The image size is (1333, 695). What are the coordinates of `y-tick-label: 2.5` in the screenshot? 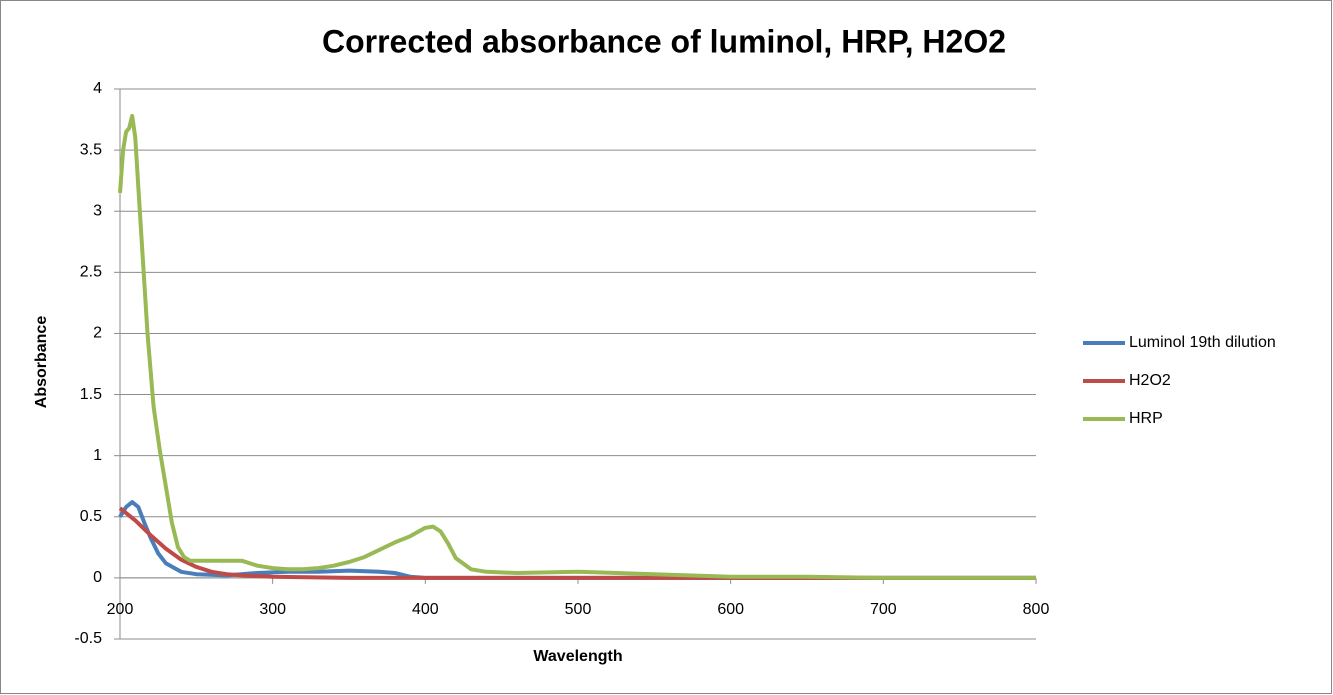 It's located at (91, 272).